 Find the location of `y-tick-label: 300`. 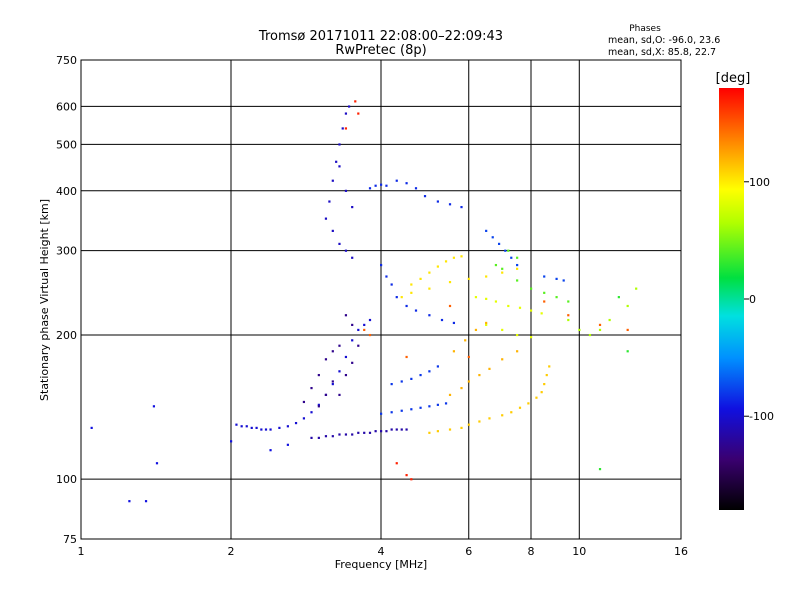

y-tick-label: 300 is located at coordinates (66, 251).